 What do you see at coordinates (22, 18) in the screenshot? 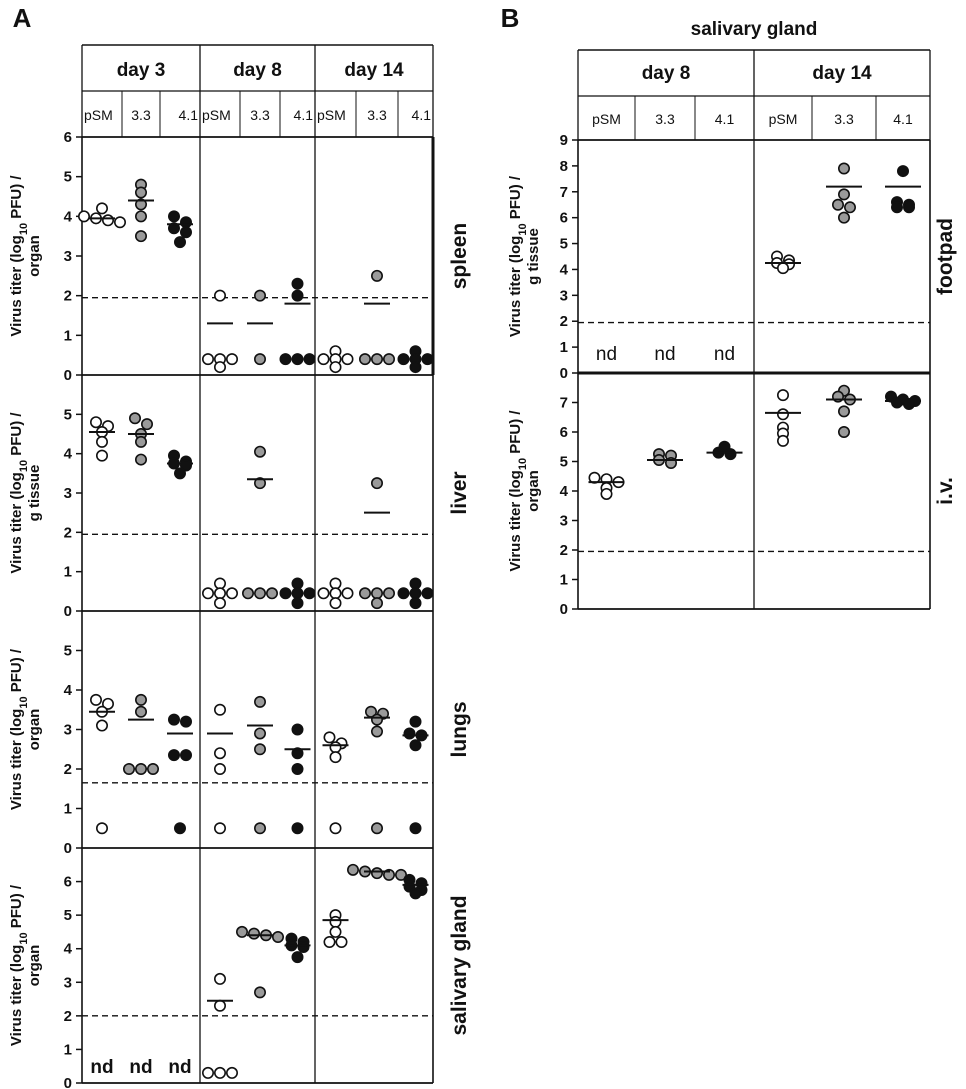
I see `panel-a-label: A` at bounding box center [22, 18].